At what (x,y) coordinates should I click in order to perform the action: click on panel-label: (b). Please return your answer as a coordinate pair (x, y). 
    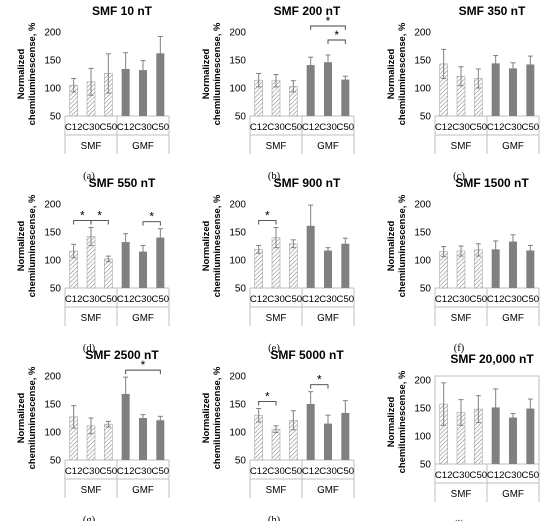
    Looking at the image, I should click on (274, 176).